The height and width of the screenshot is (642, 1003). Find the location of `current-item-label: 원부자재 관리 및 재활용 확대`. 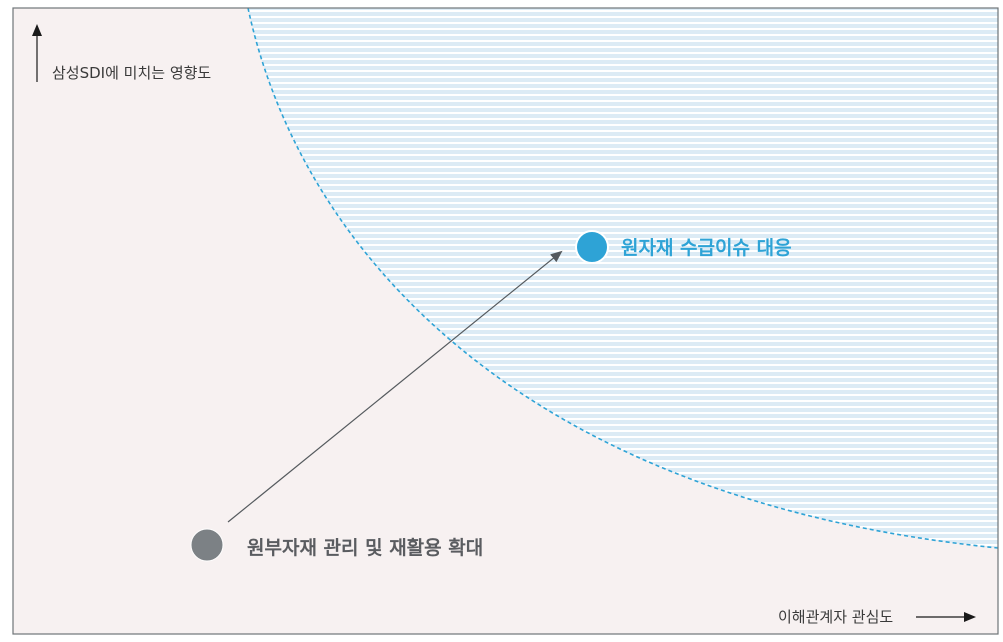

current-item-label: 원부자재 관리 및 재활용 확대 is located at coordinates (365, 548).